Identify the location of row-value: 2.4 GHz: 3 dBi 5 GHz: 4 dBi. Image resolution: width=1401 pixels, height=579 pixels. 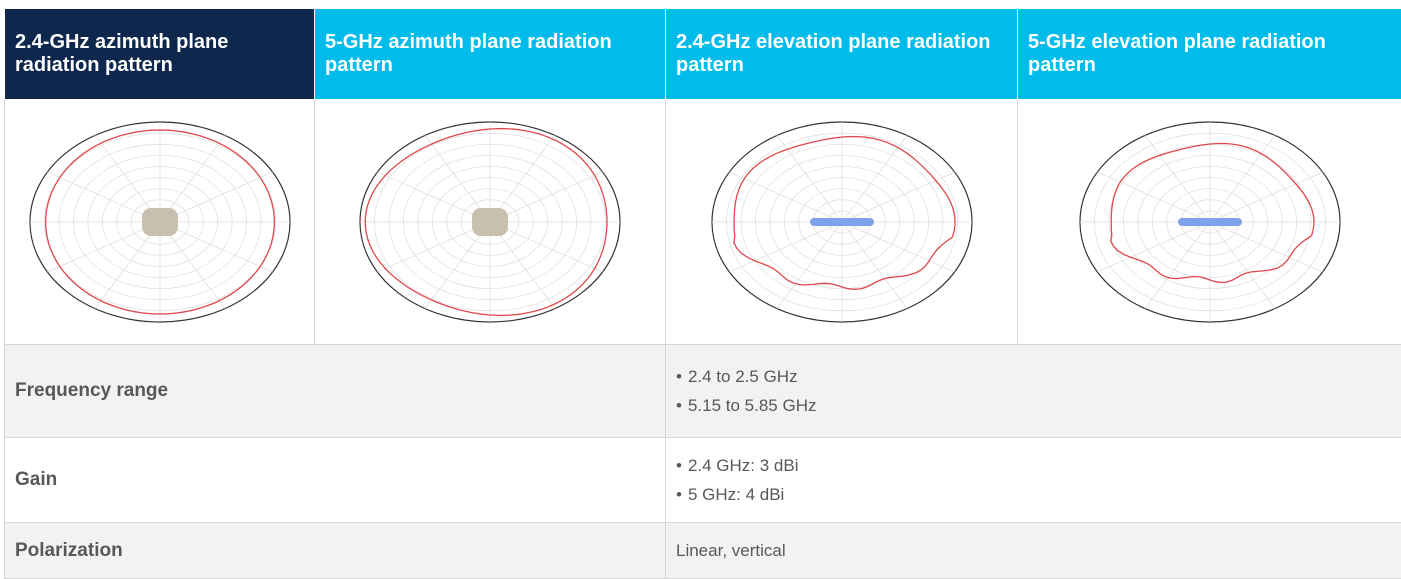
(1033, 480).